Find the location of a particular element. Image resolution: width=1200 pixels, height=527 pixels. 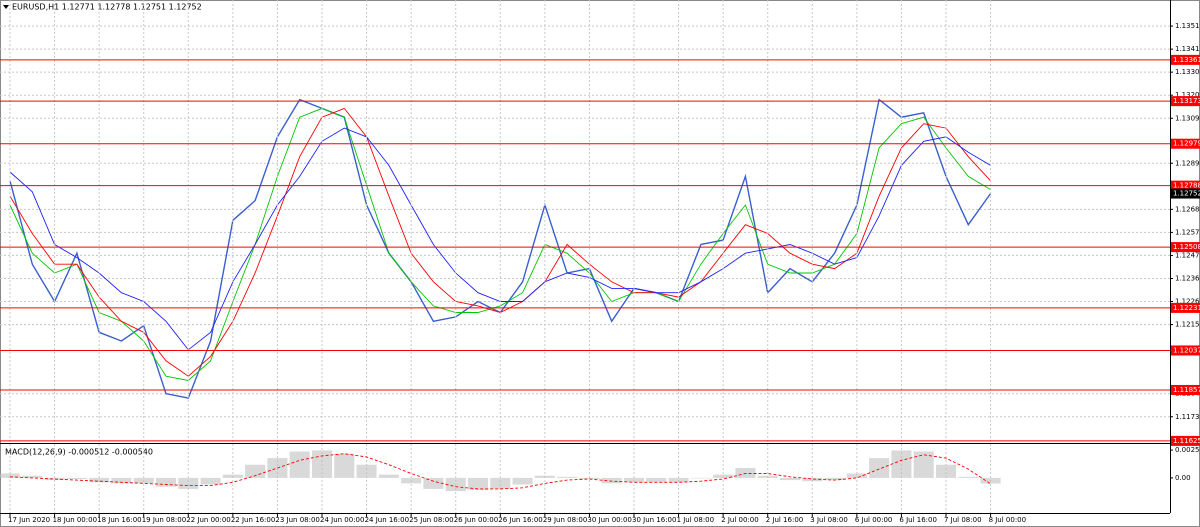

panel is located at coordinates (500, 471).